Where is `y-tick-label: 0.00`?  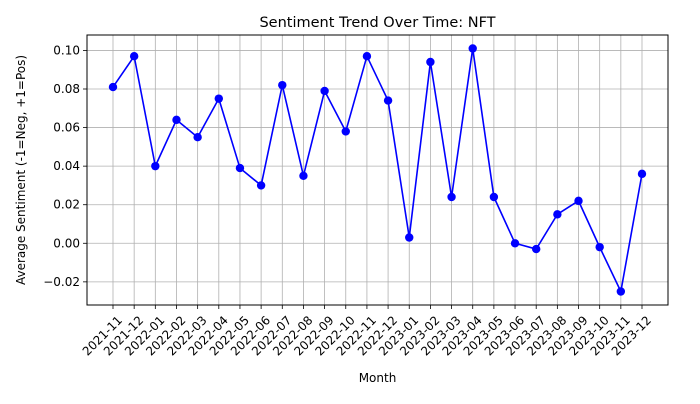
y-tick-label: 0.00 is located at coordinates (66, 243).